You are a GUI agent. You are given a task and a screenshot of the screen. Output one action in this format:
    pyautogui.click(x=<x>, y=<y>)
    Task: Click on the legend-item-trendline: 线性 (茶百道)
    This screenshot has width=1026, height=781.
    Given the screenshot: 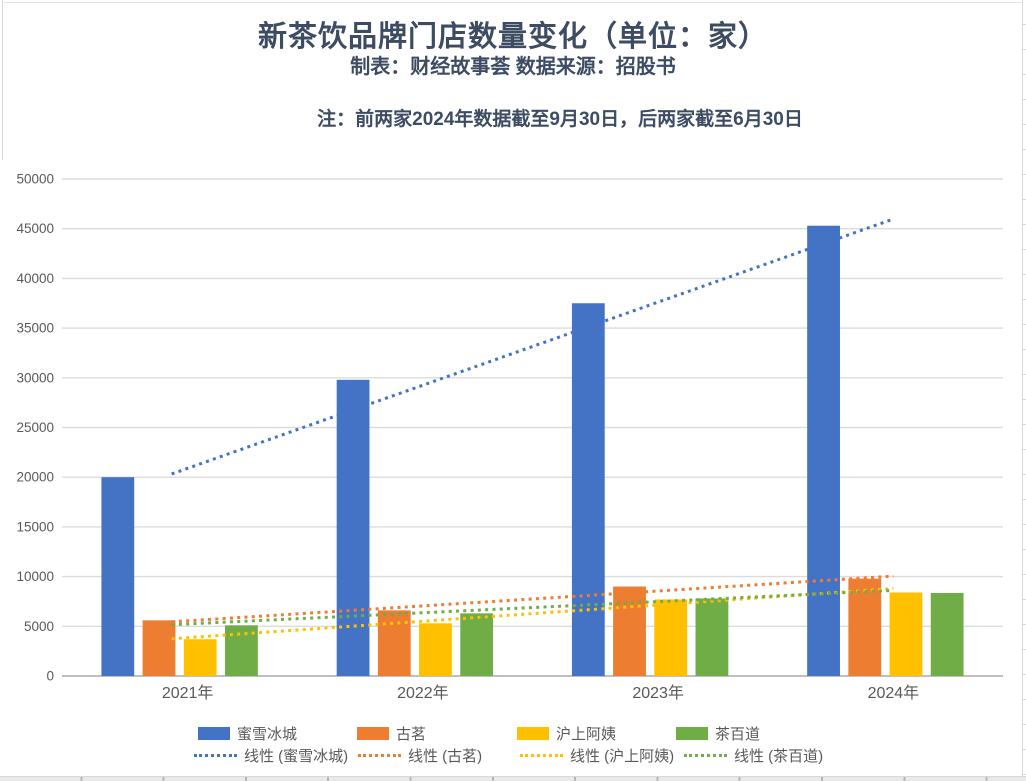 What is the action you would take?
    pyautogui.click(x=753, y=755)
    